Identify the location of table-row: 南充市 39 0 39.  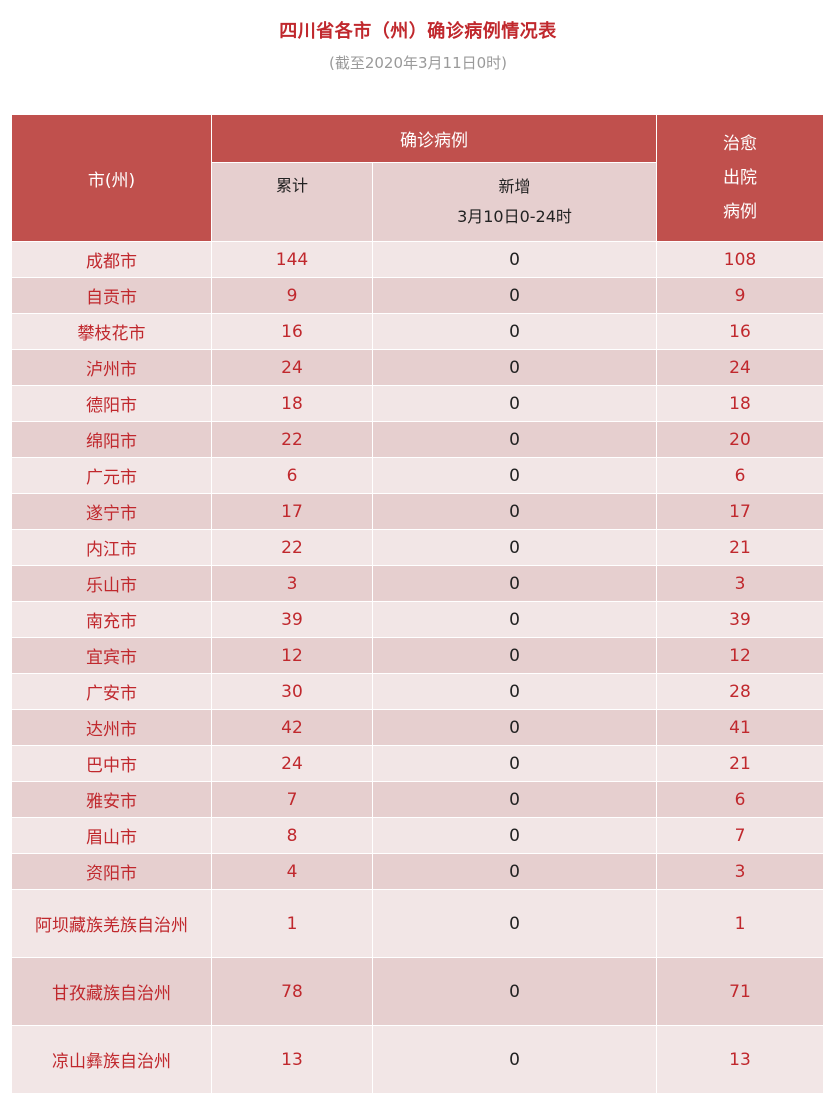
(417, 619).